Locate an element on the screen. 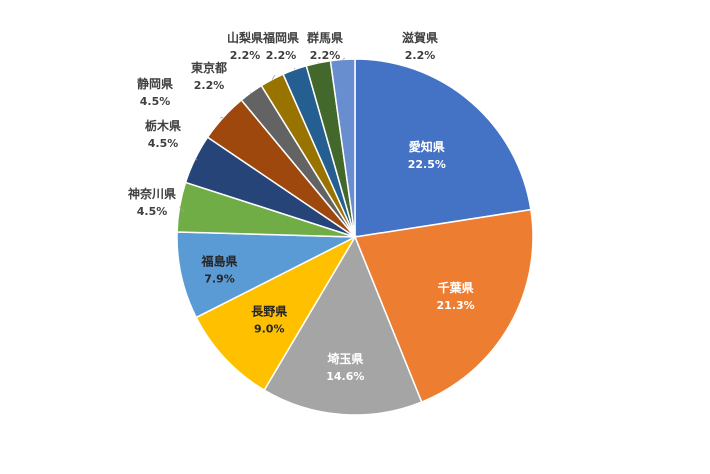 The width and height of the screenshot is (710, 474). slice-label-name: 埼玉県 is located at coordinates (345, 358).